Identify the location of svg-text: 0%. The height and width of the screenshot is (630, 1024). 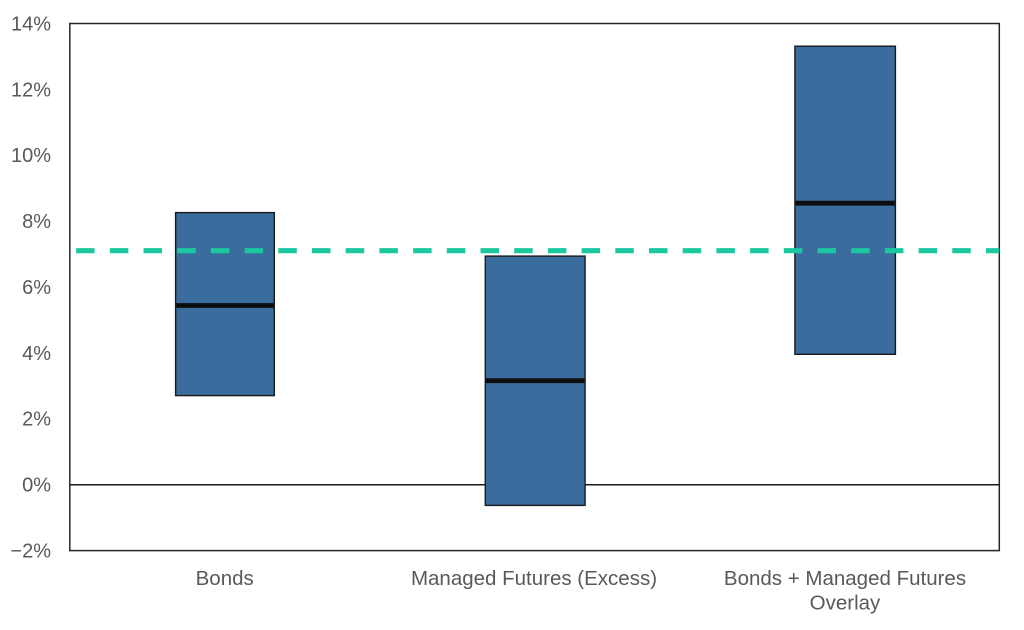
(36, 486).